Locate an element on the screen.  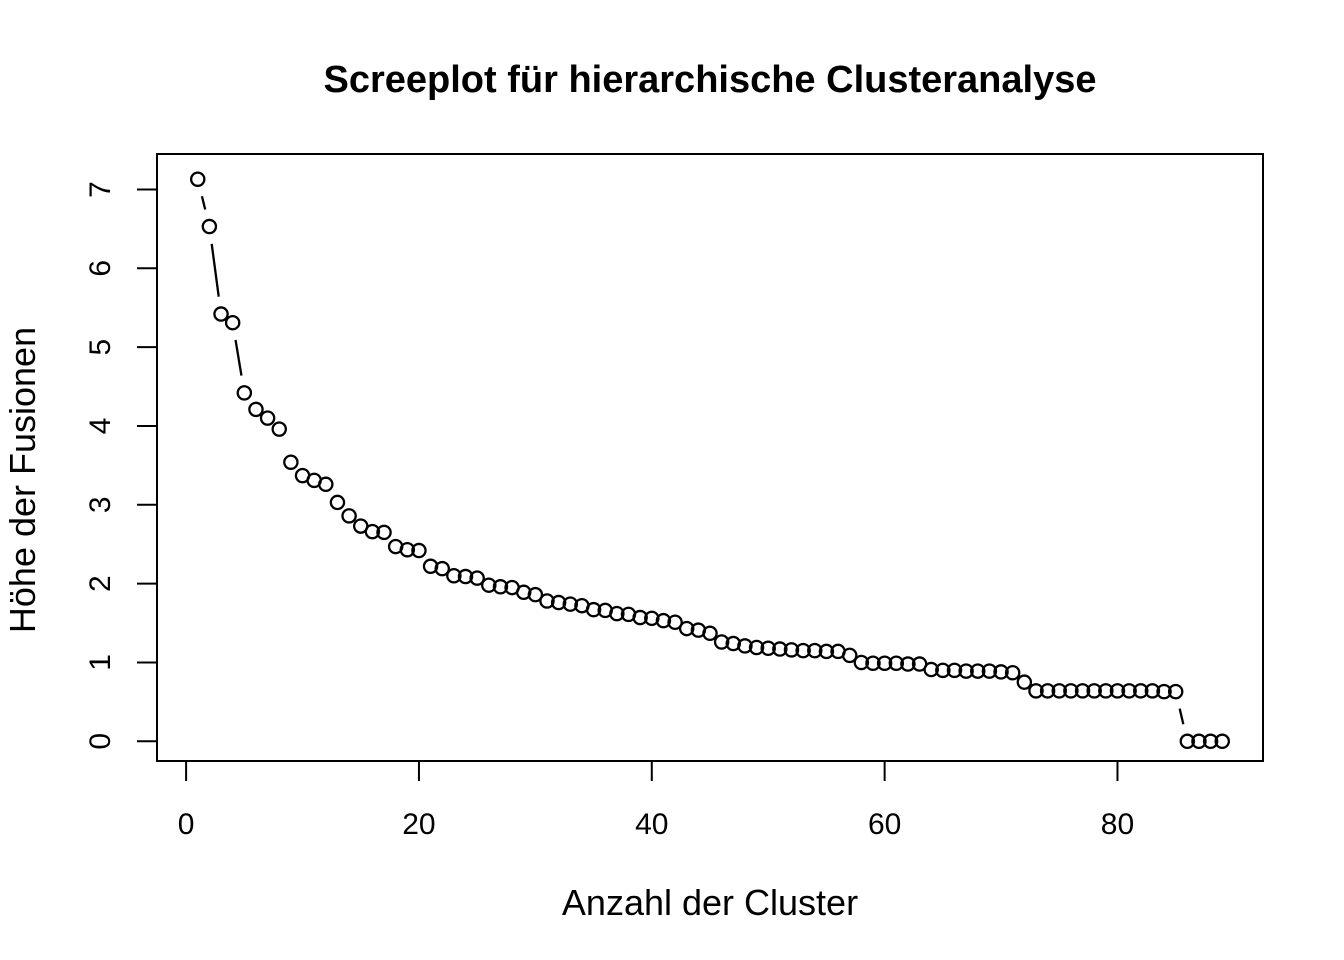
x-axis: 0 20 40 60 80 is located at coordinates (656, 801).